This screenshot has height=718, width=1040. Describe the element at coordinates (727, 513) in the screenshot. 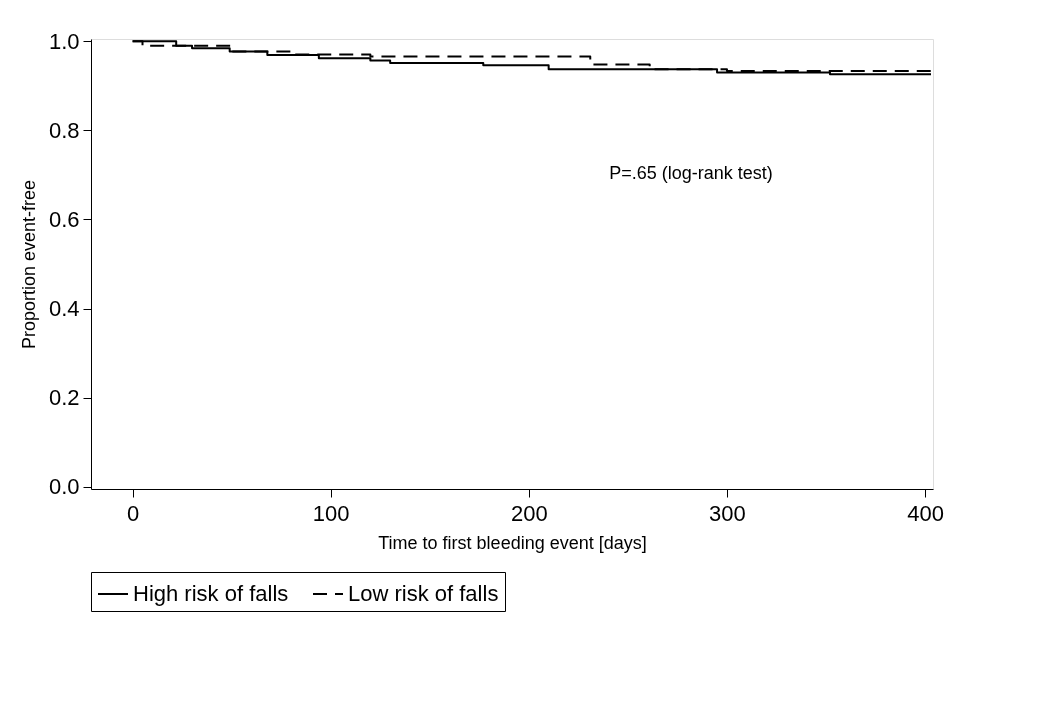

I see `x-tick-label: 300` at that location.